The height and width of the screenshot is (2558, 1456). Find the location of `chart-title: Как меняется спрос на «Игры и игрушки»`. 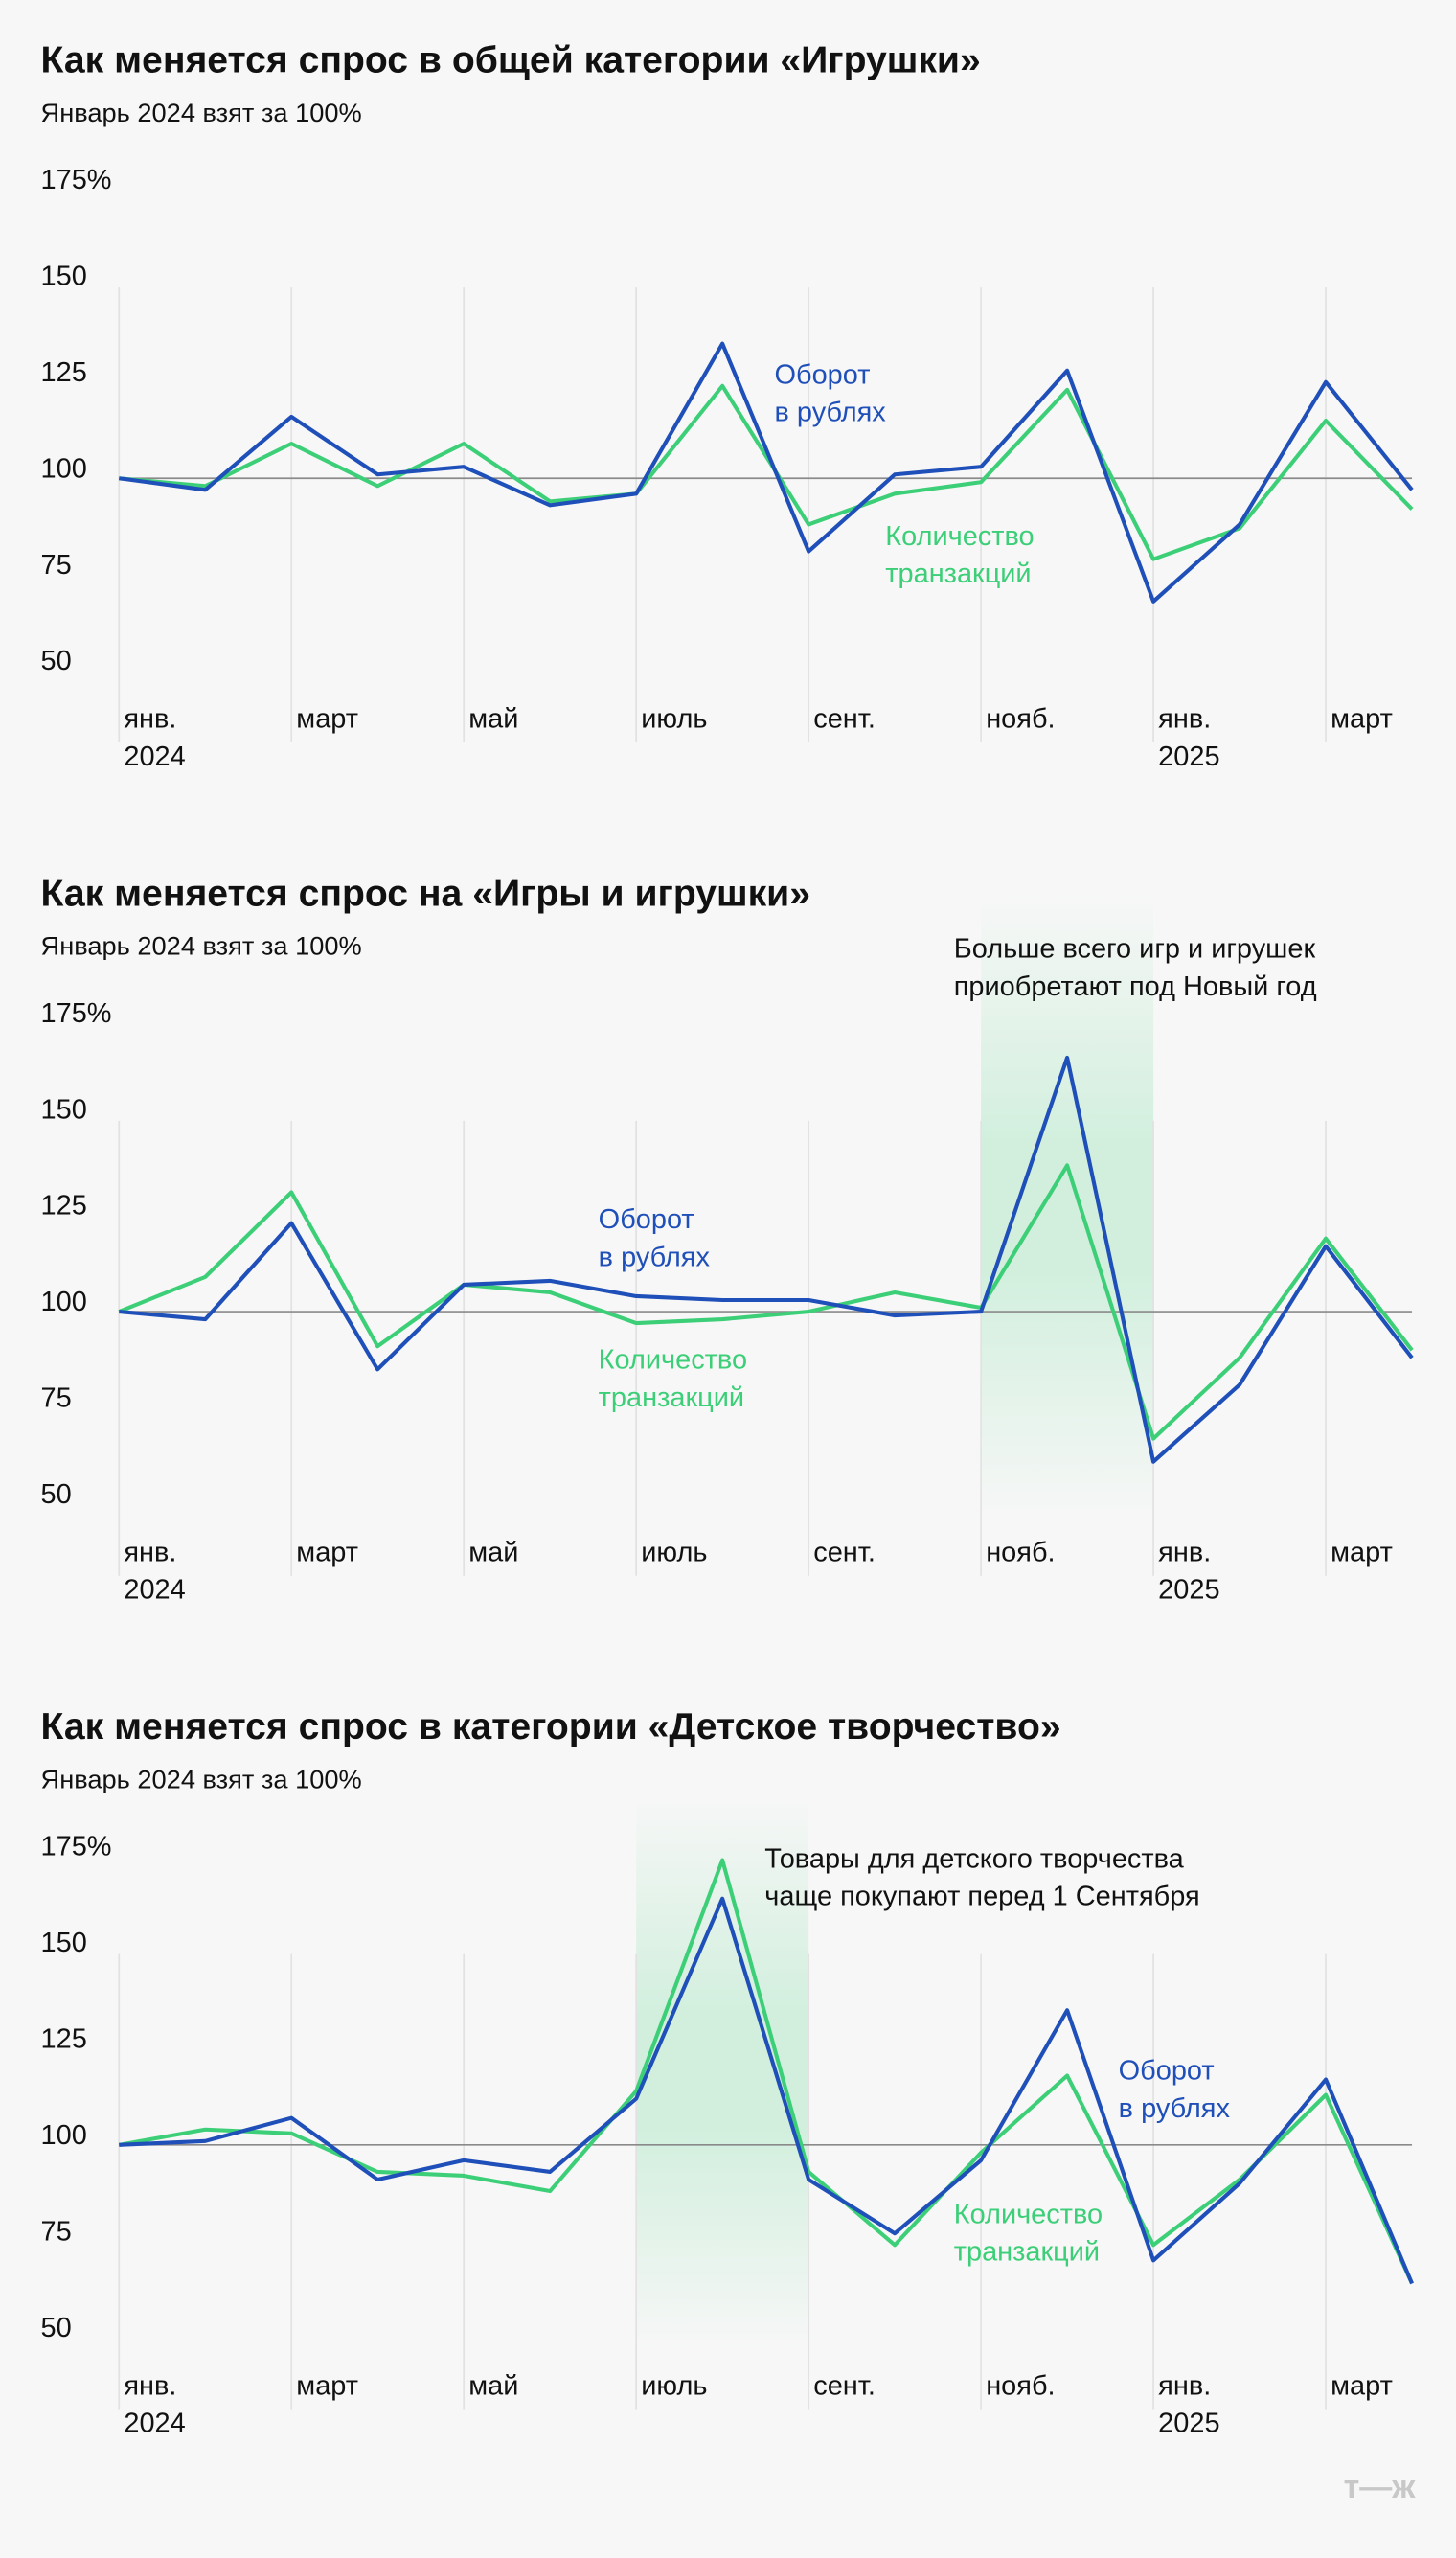

chart-title: Как меняется спрос на «Игры и игрушки» is located at coordinates (426, 893).